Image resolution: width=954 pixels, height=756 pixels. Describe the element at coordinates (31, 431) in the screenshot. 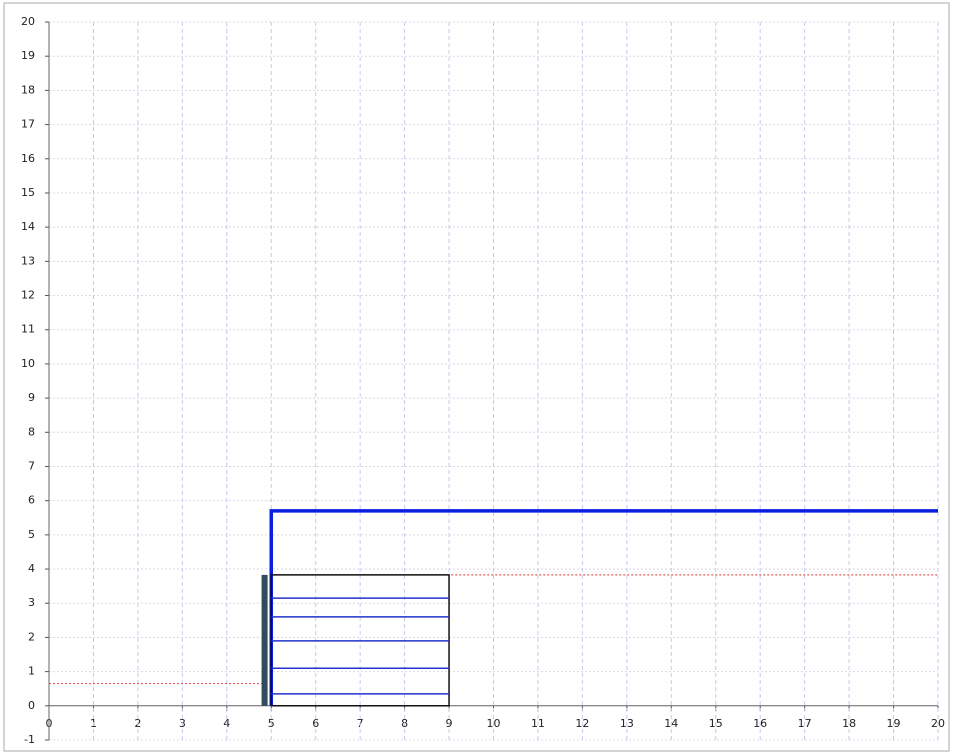

I see `y-tick-label: 8` at that location.